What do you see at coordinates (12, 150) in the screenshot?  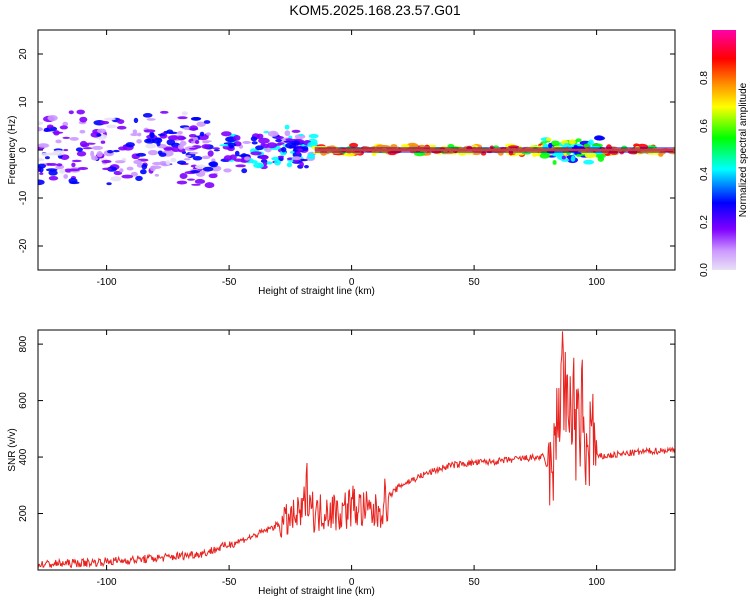 I see `spec-ylabel: Frequency (Hz)` at bounding box center [12, 150].